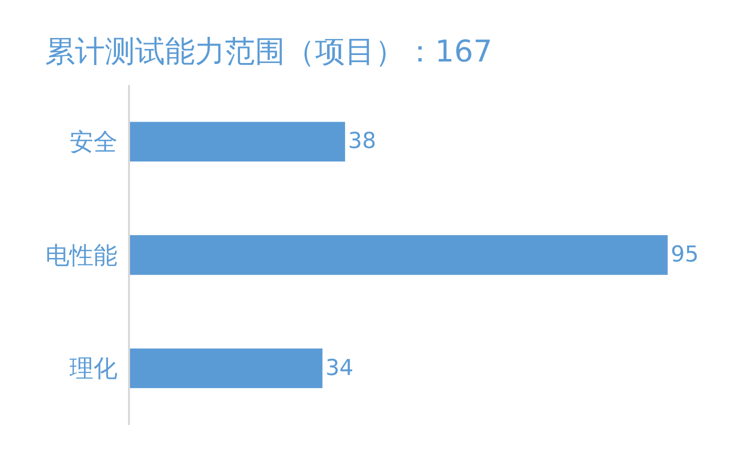  What do you see at coordinates (93, 142) in the screenshot?
I see `y-tick-label: 安全` at bounding box center [93, 142].